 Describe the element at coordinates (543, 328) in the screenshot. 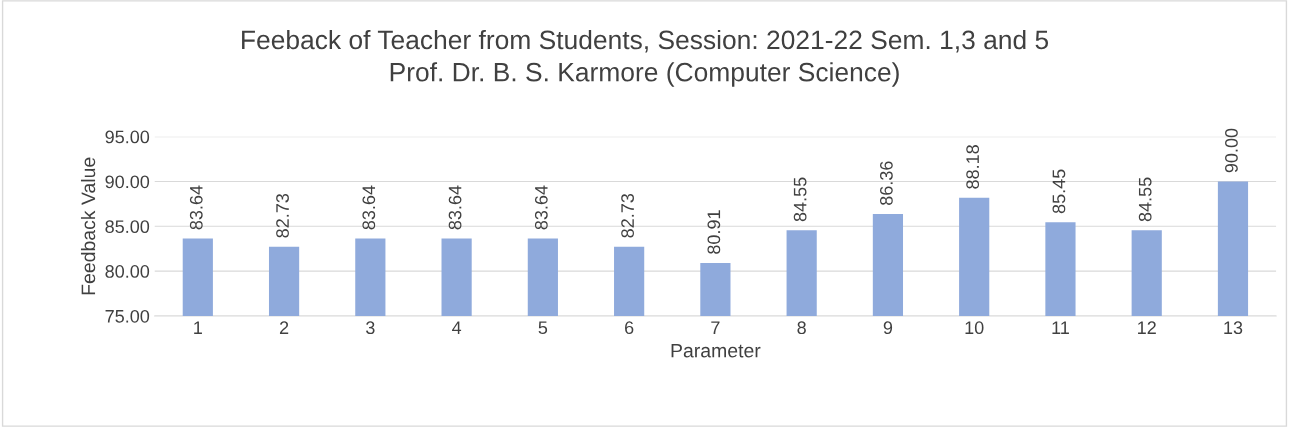

I see `x-tick-label: 5` at that location.